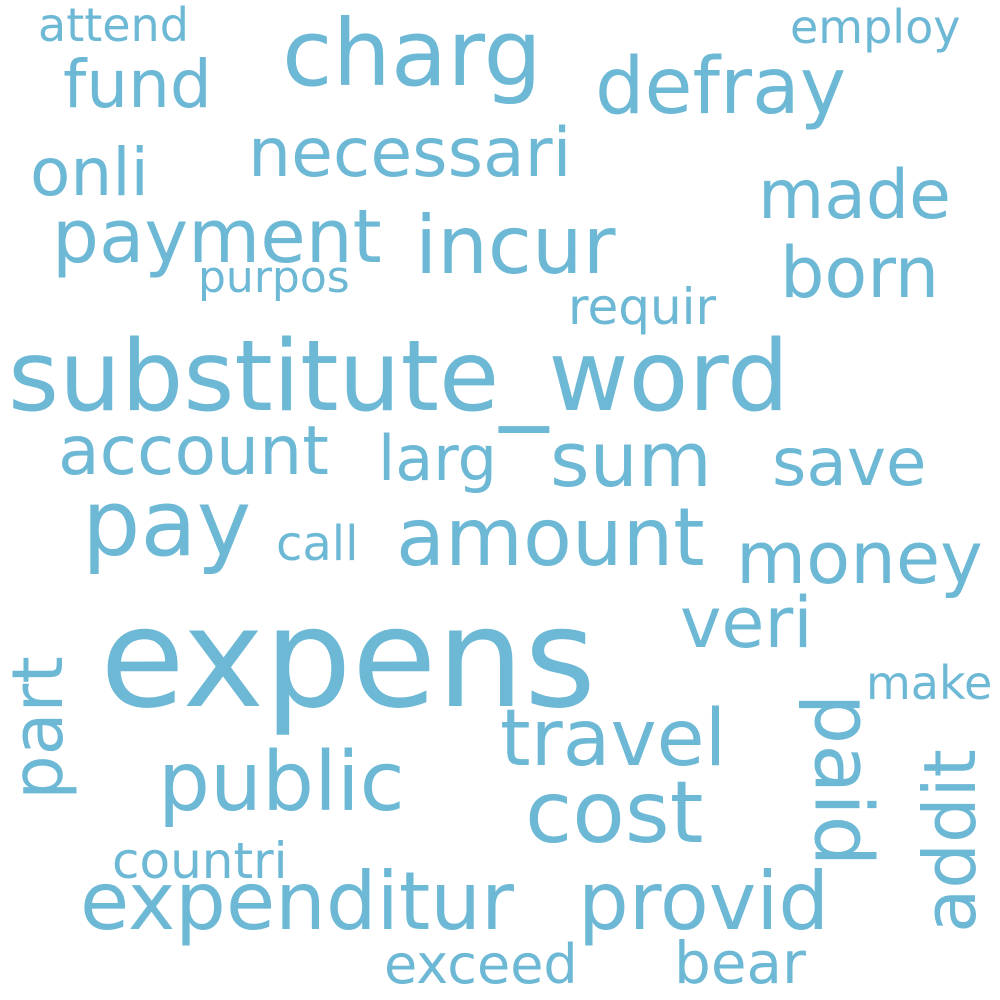  I want to click on word-incur: incur, so click(515, 245).